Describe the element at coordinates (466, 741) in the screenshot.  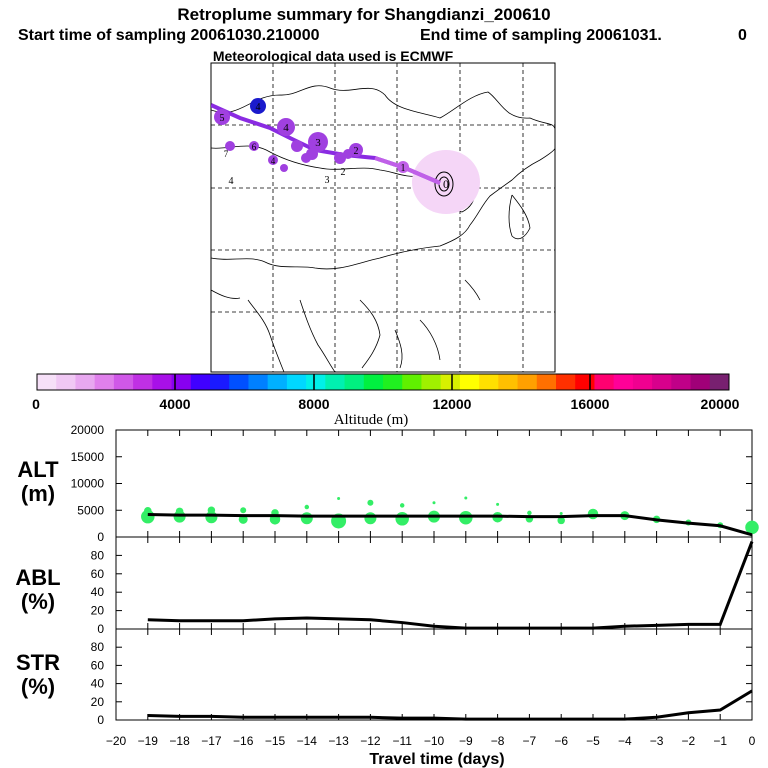
I see `x-tick-label: −9` at that location.